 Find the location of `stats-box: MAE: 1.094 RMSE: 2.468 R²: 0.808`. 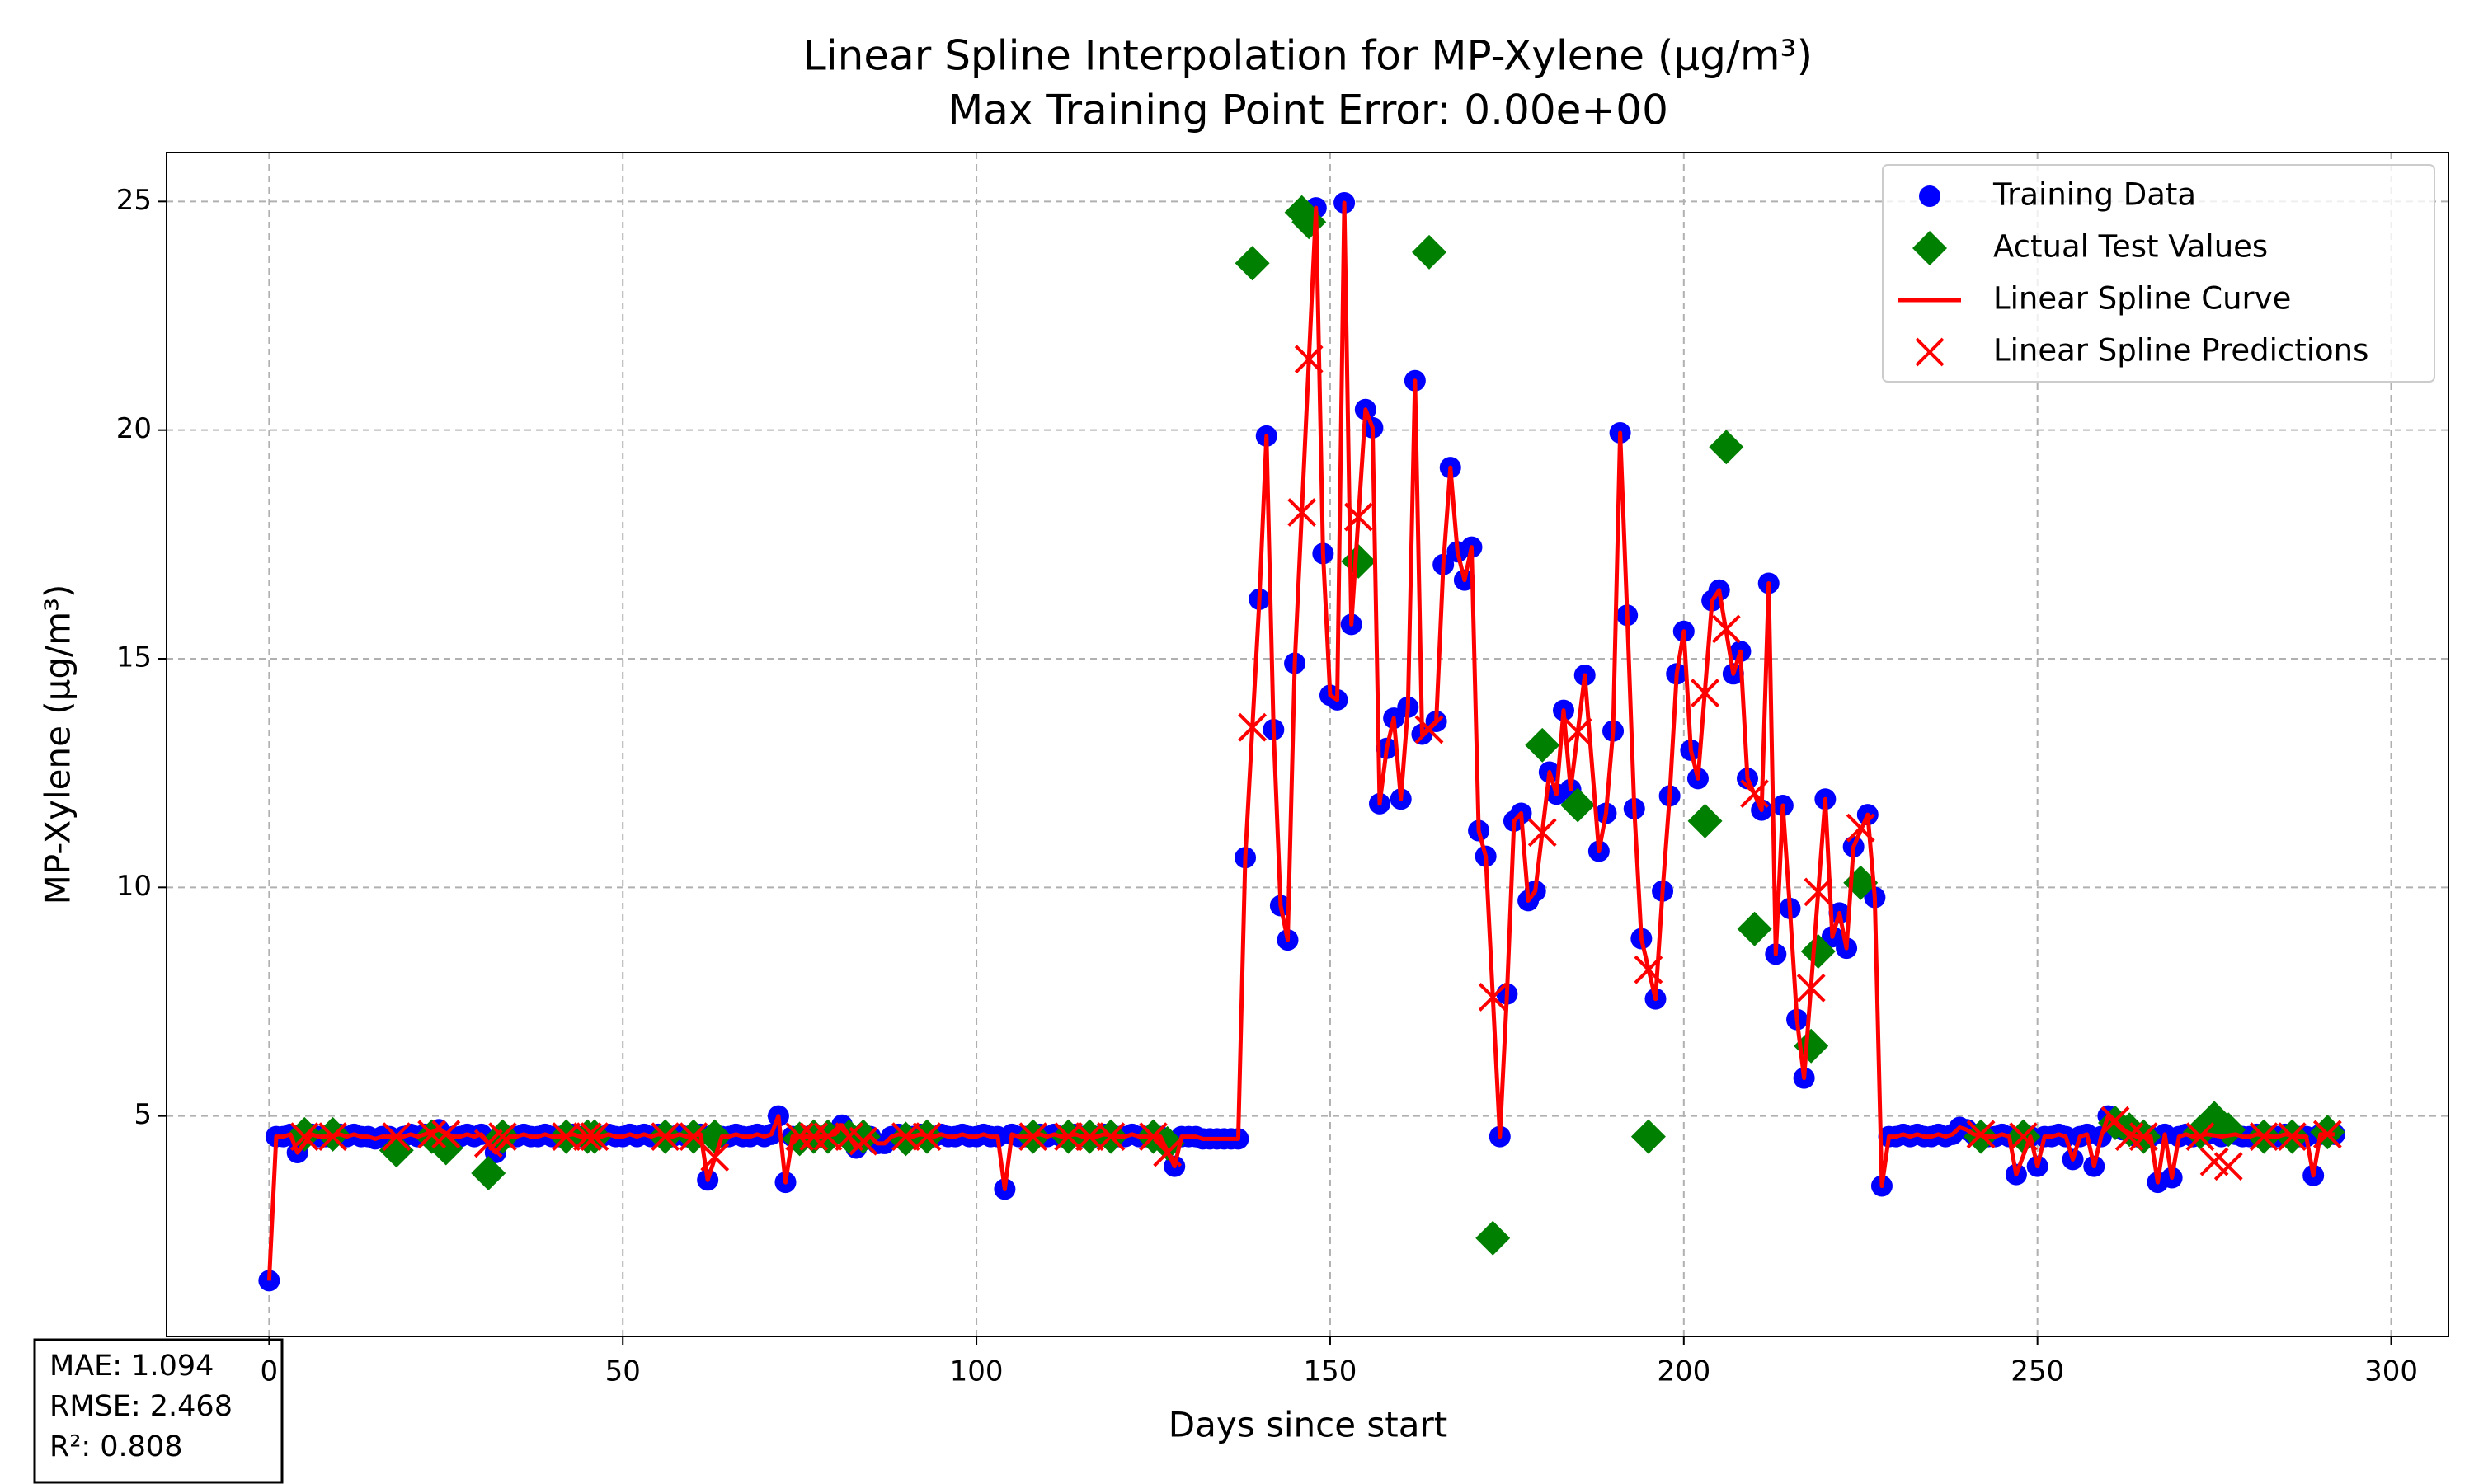

stats-box: MAE: 1.094 RMSE: 2.468 R²: 0.808 is located at coordinates (158, 1411).